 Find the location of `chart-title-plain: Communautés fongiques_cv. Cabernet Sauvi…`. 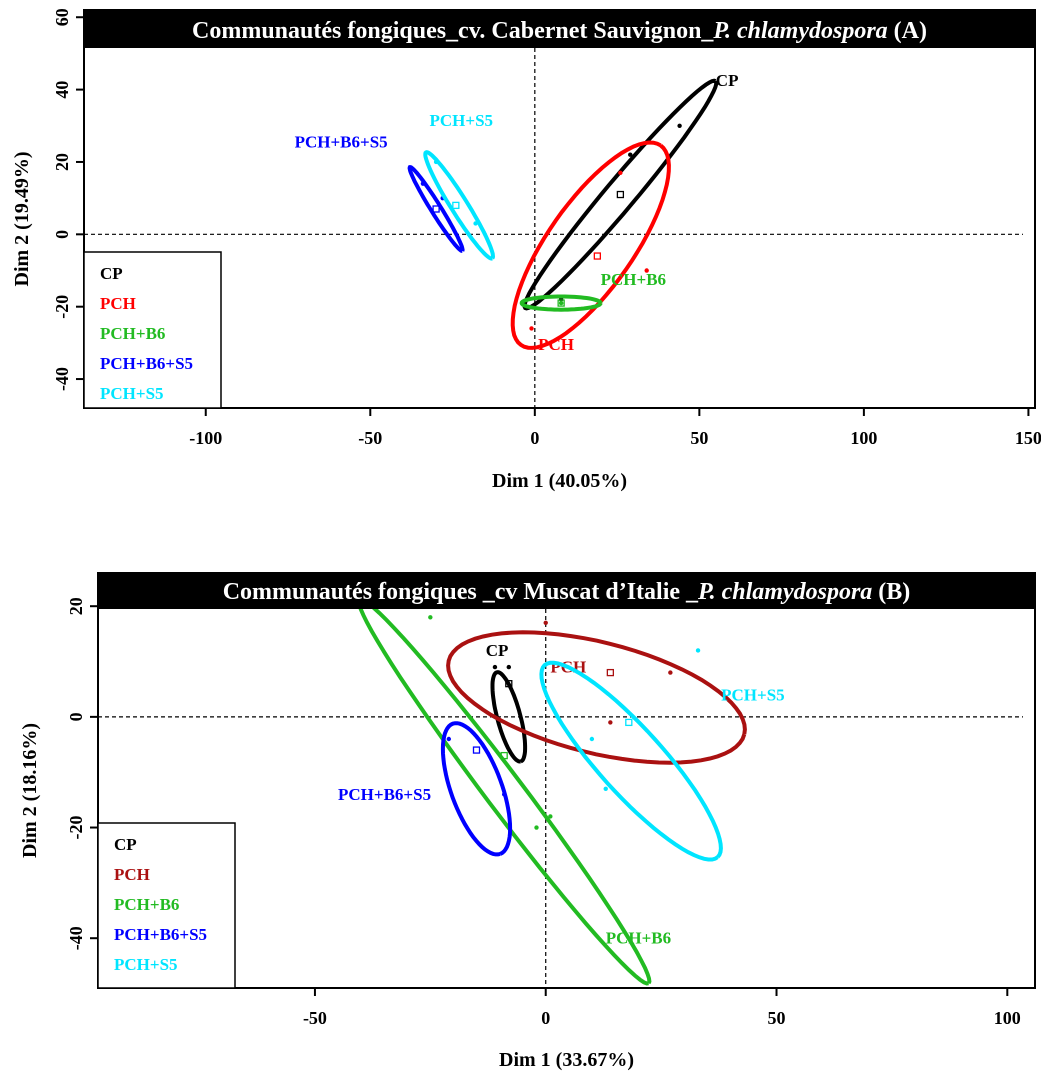

chart-title-plain: Communautés fongiques_cv. Cabernet Sauvi… is located at coordinates (453, 31).